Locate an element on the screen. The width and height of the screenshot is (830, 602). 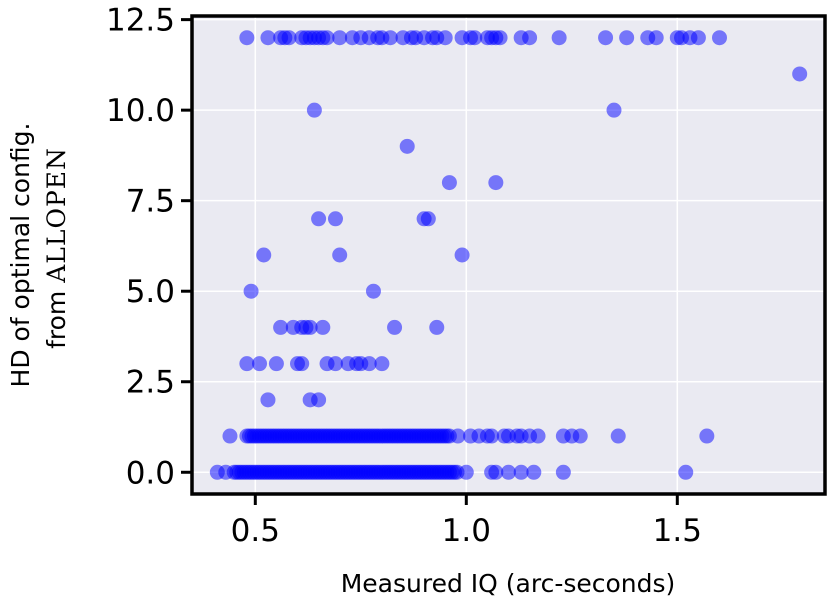
y-axis-label-prefix: from is located at coordinates (56, 316).